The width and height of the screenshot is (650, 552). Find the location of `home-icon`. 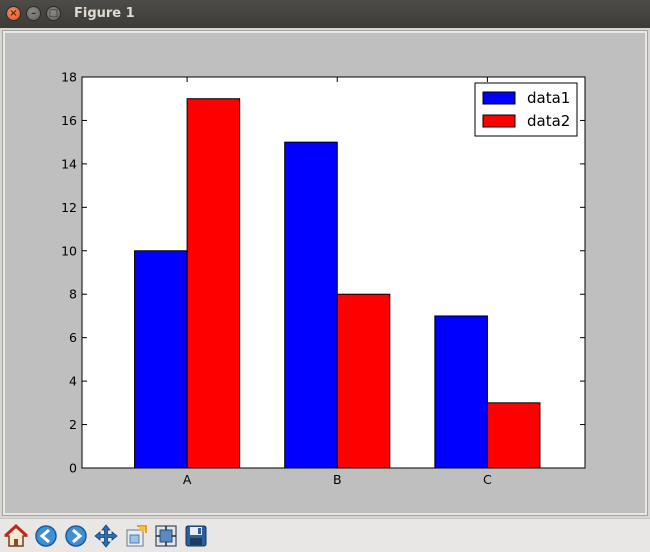

home-icon is located at coordinates (16, 535).